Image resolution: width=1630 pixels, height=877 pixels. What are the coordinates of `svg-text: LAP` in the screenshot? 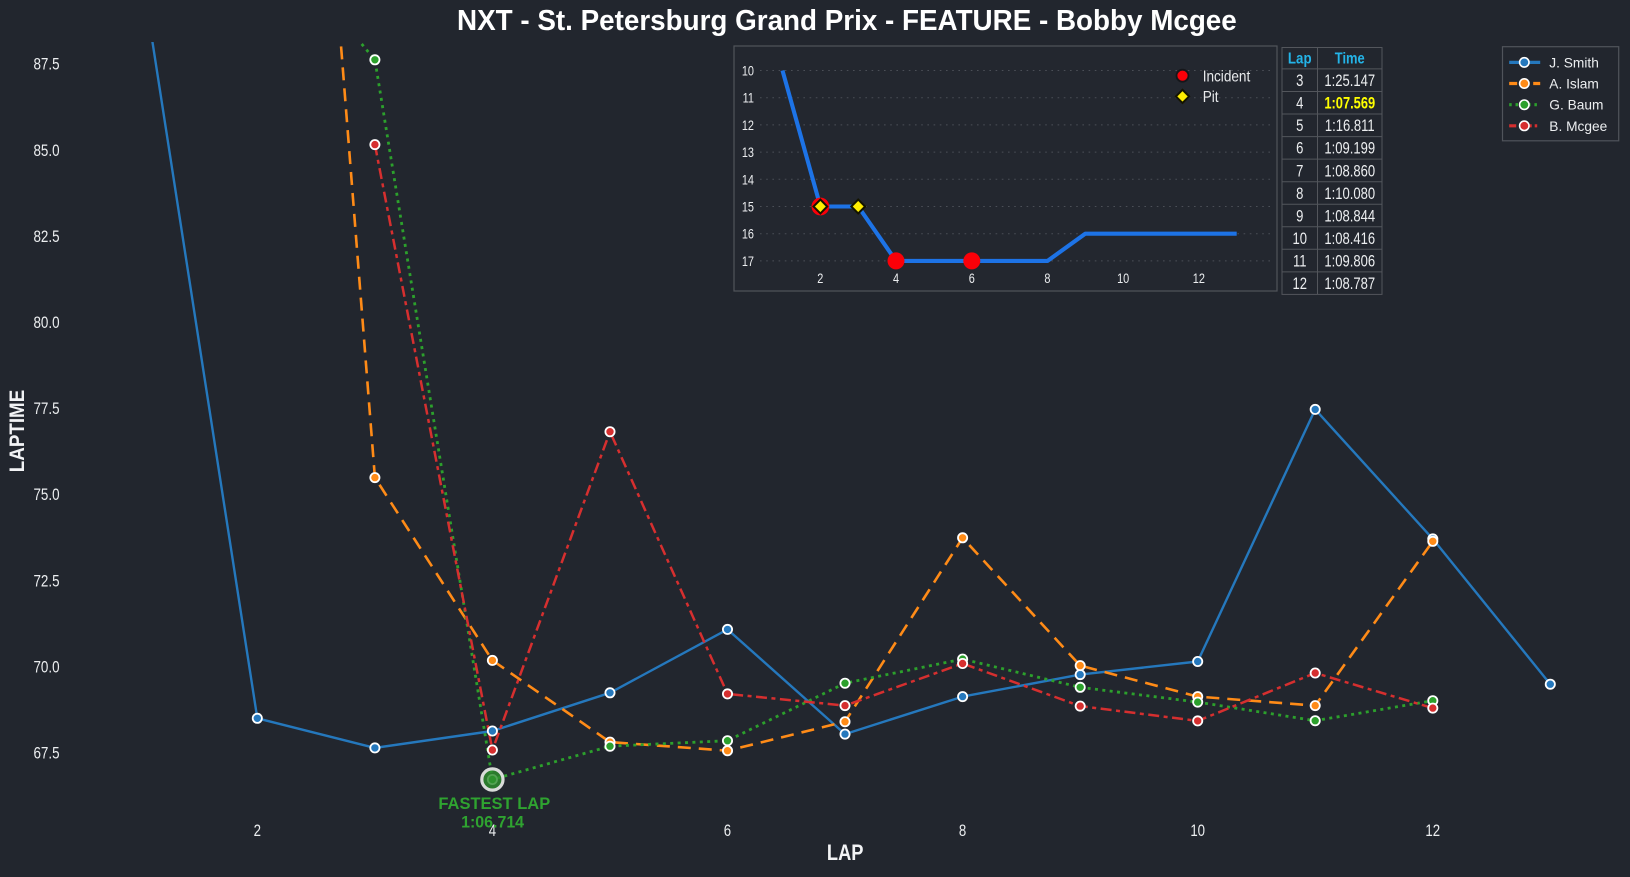 It's located at (845, 854).